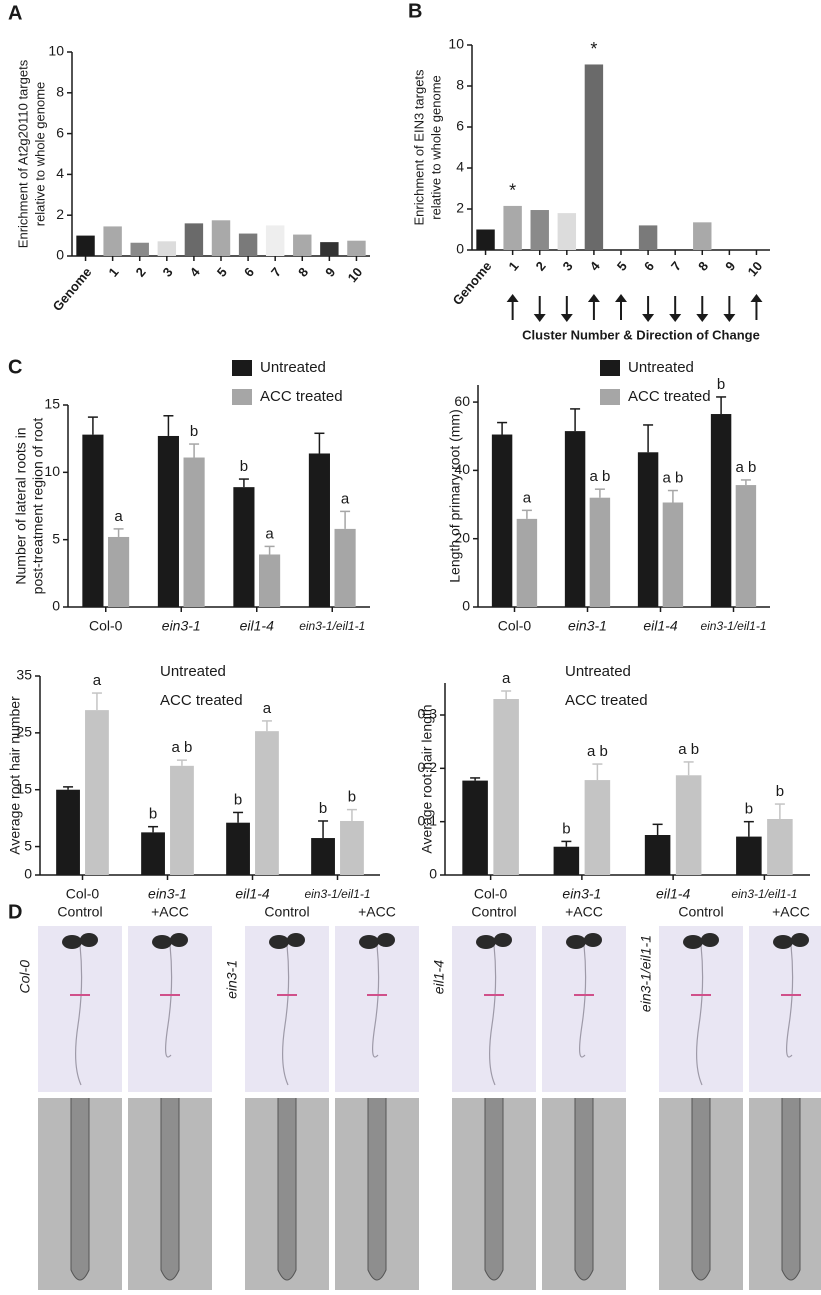 Image resolution: width=821 pixels, height=1295 pixels. What do you see at coordinates (303, 271) in the screenshot?
I see `x-tick-label: 8` at bounding box center [303, 271].